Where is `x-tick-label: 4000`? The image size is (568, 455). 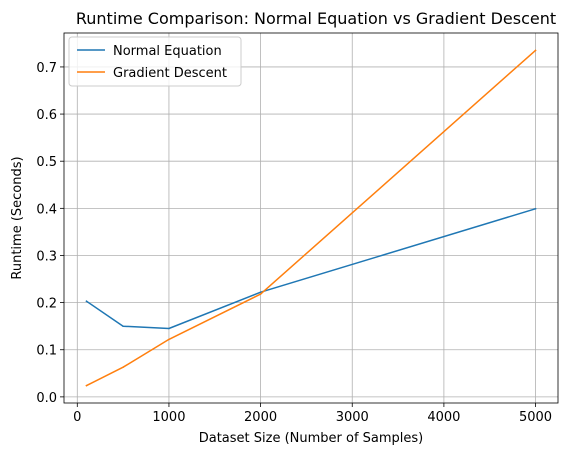
x-tick-label: 4000 is located at coordinates (443, 417).